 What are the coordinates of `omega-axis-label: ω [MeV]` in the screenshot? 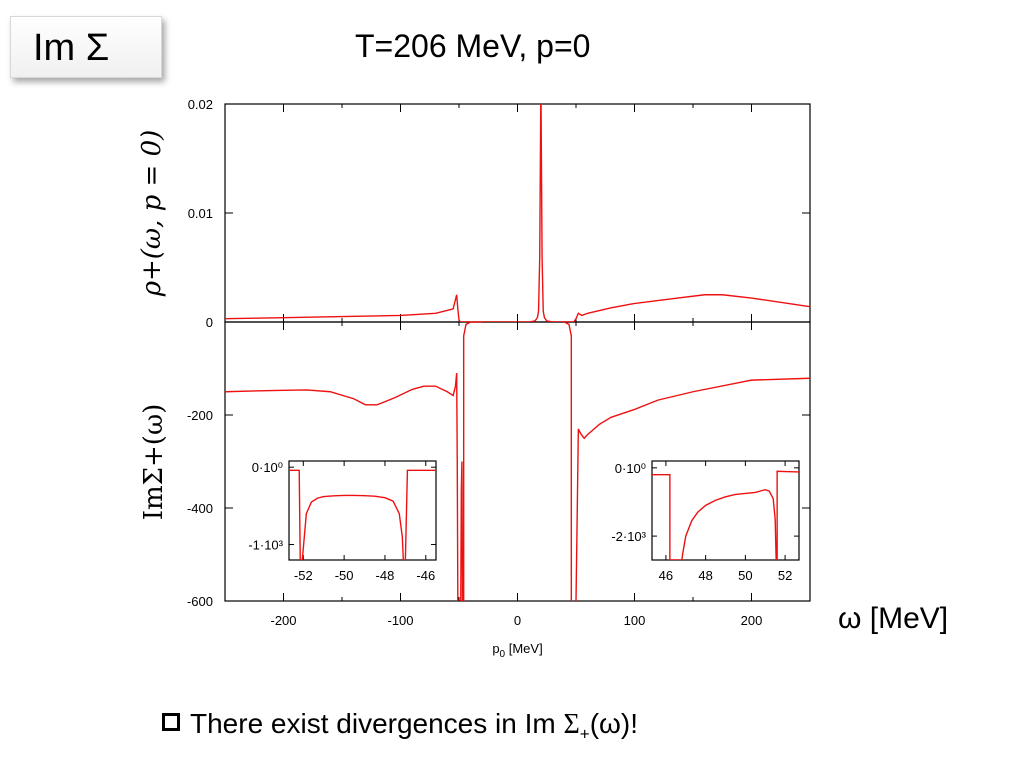 It's located at (893, 618).